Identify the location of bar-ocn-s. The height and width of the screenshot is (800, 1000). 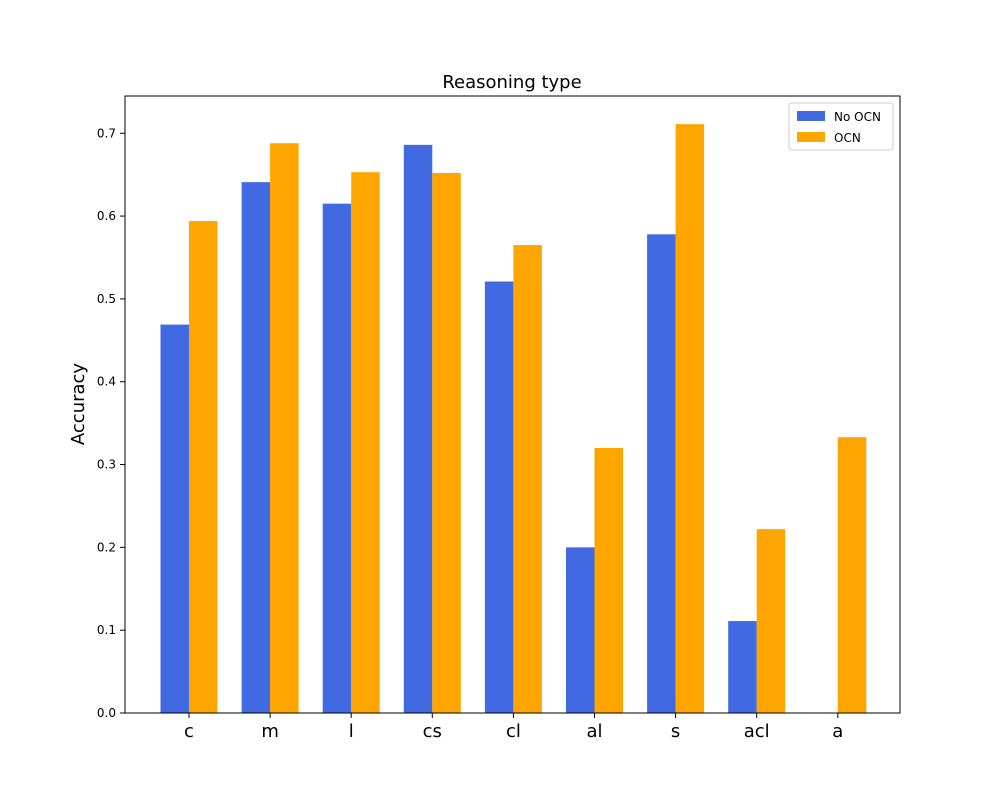
(690, 418).